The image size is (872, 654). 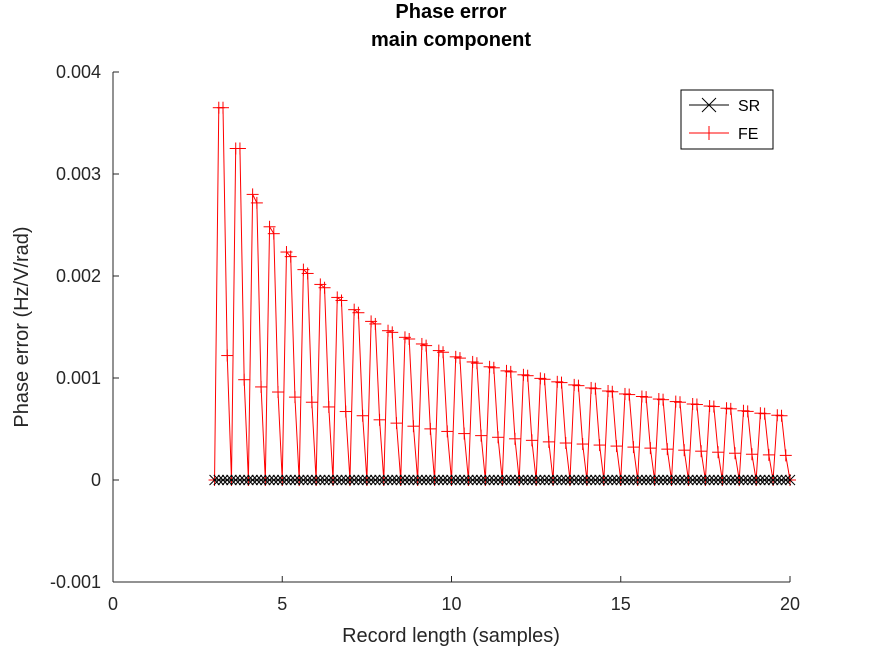 What do you see at coordinates (75, 582) in the screenshot?
I see `y-tick-label: -0.001` at bounding box center [75, 582].